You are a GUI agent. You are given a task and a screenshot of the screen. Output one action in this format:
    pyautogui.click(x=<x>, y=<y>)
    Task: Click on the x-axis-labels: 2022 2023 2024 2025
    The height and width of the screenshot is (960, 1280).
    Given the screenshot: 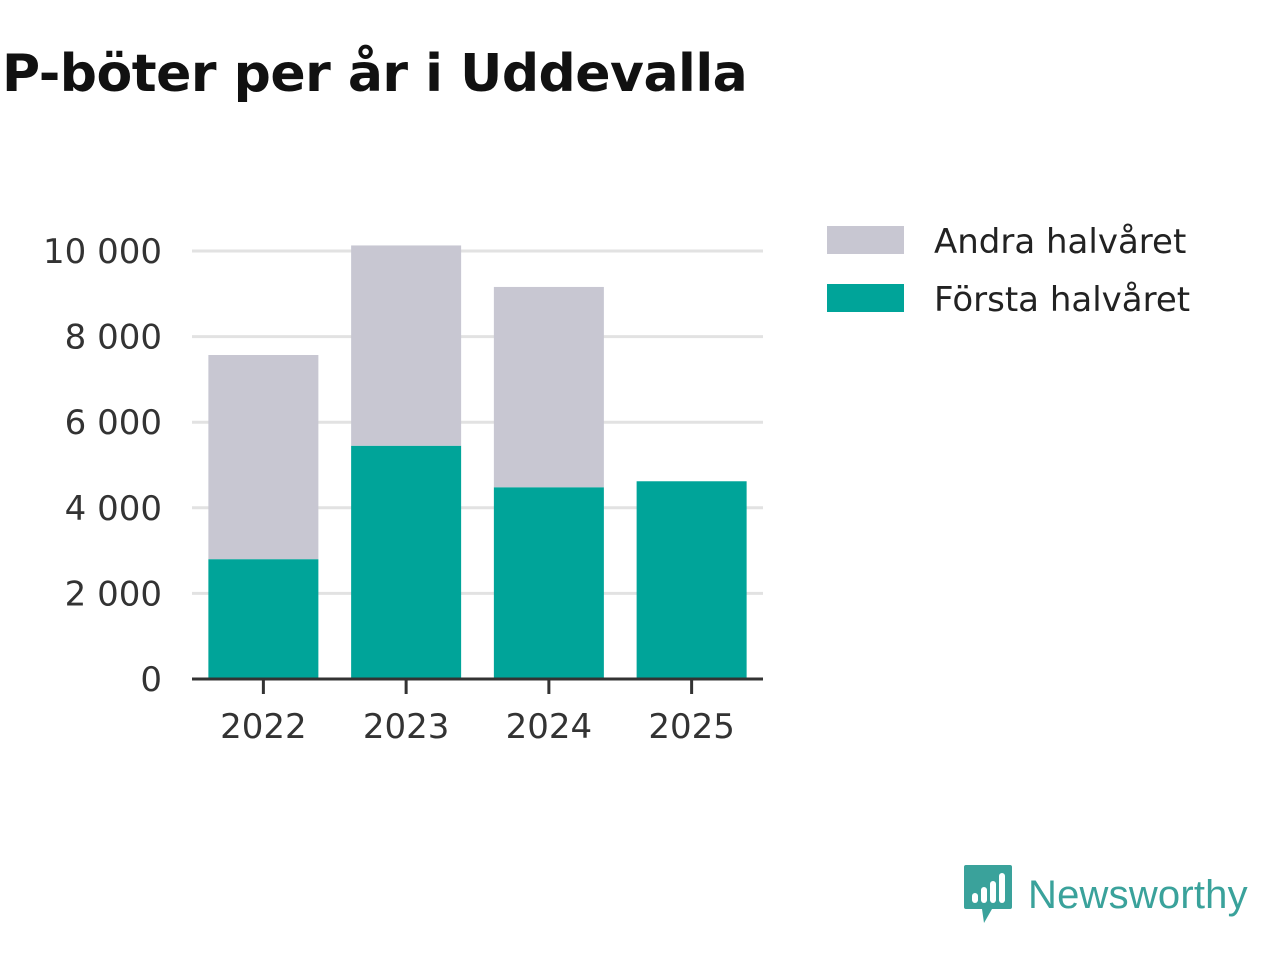 What is the action you would take?
    pyautogui.click(x=477, y=727)
    